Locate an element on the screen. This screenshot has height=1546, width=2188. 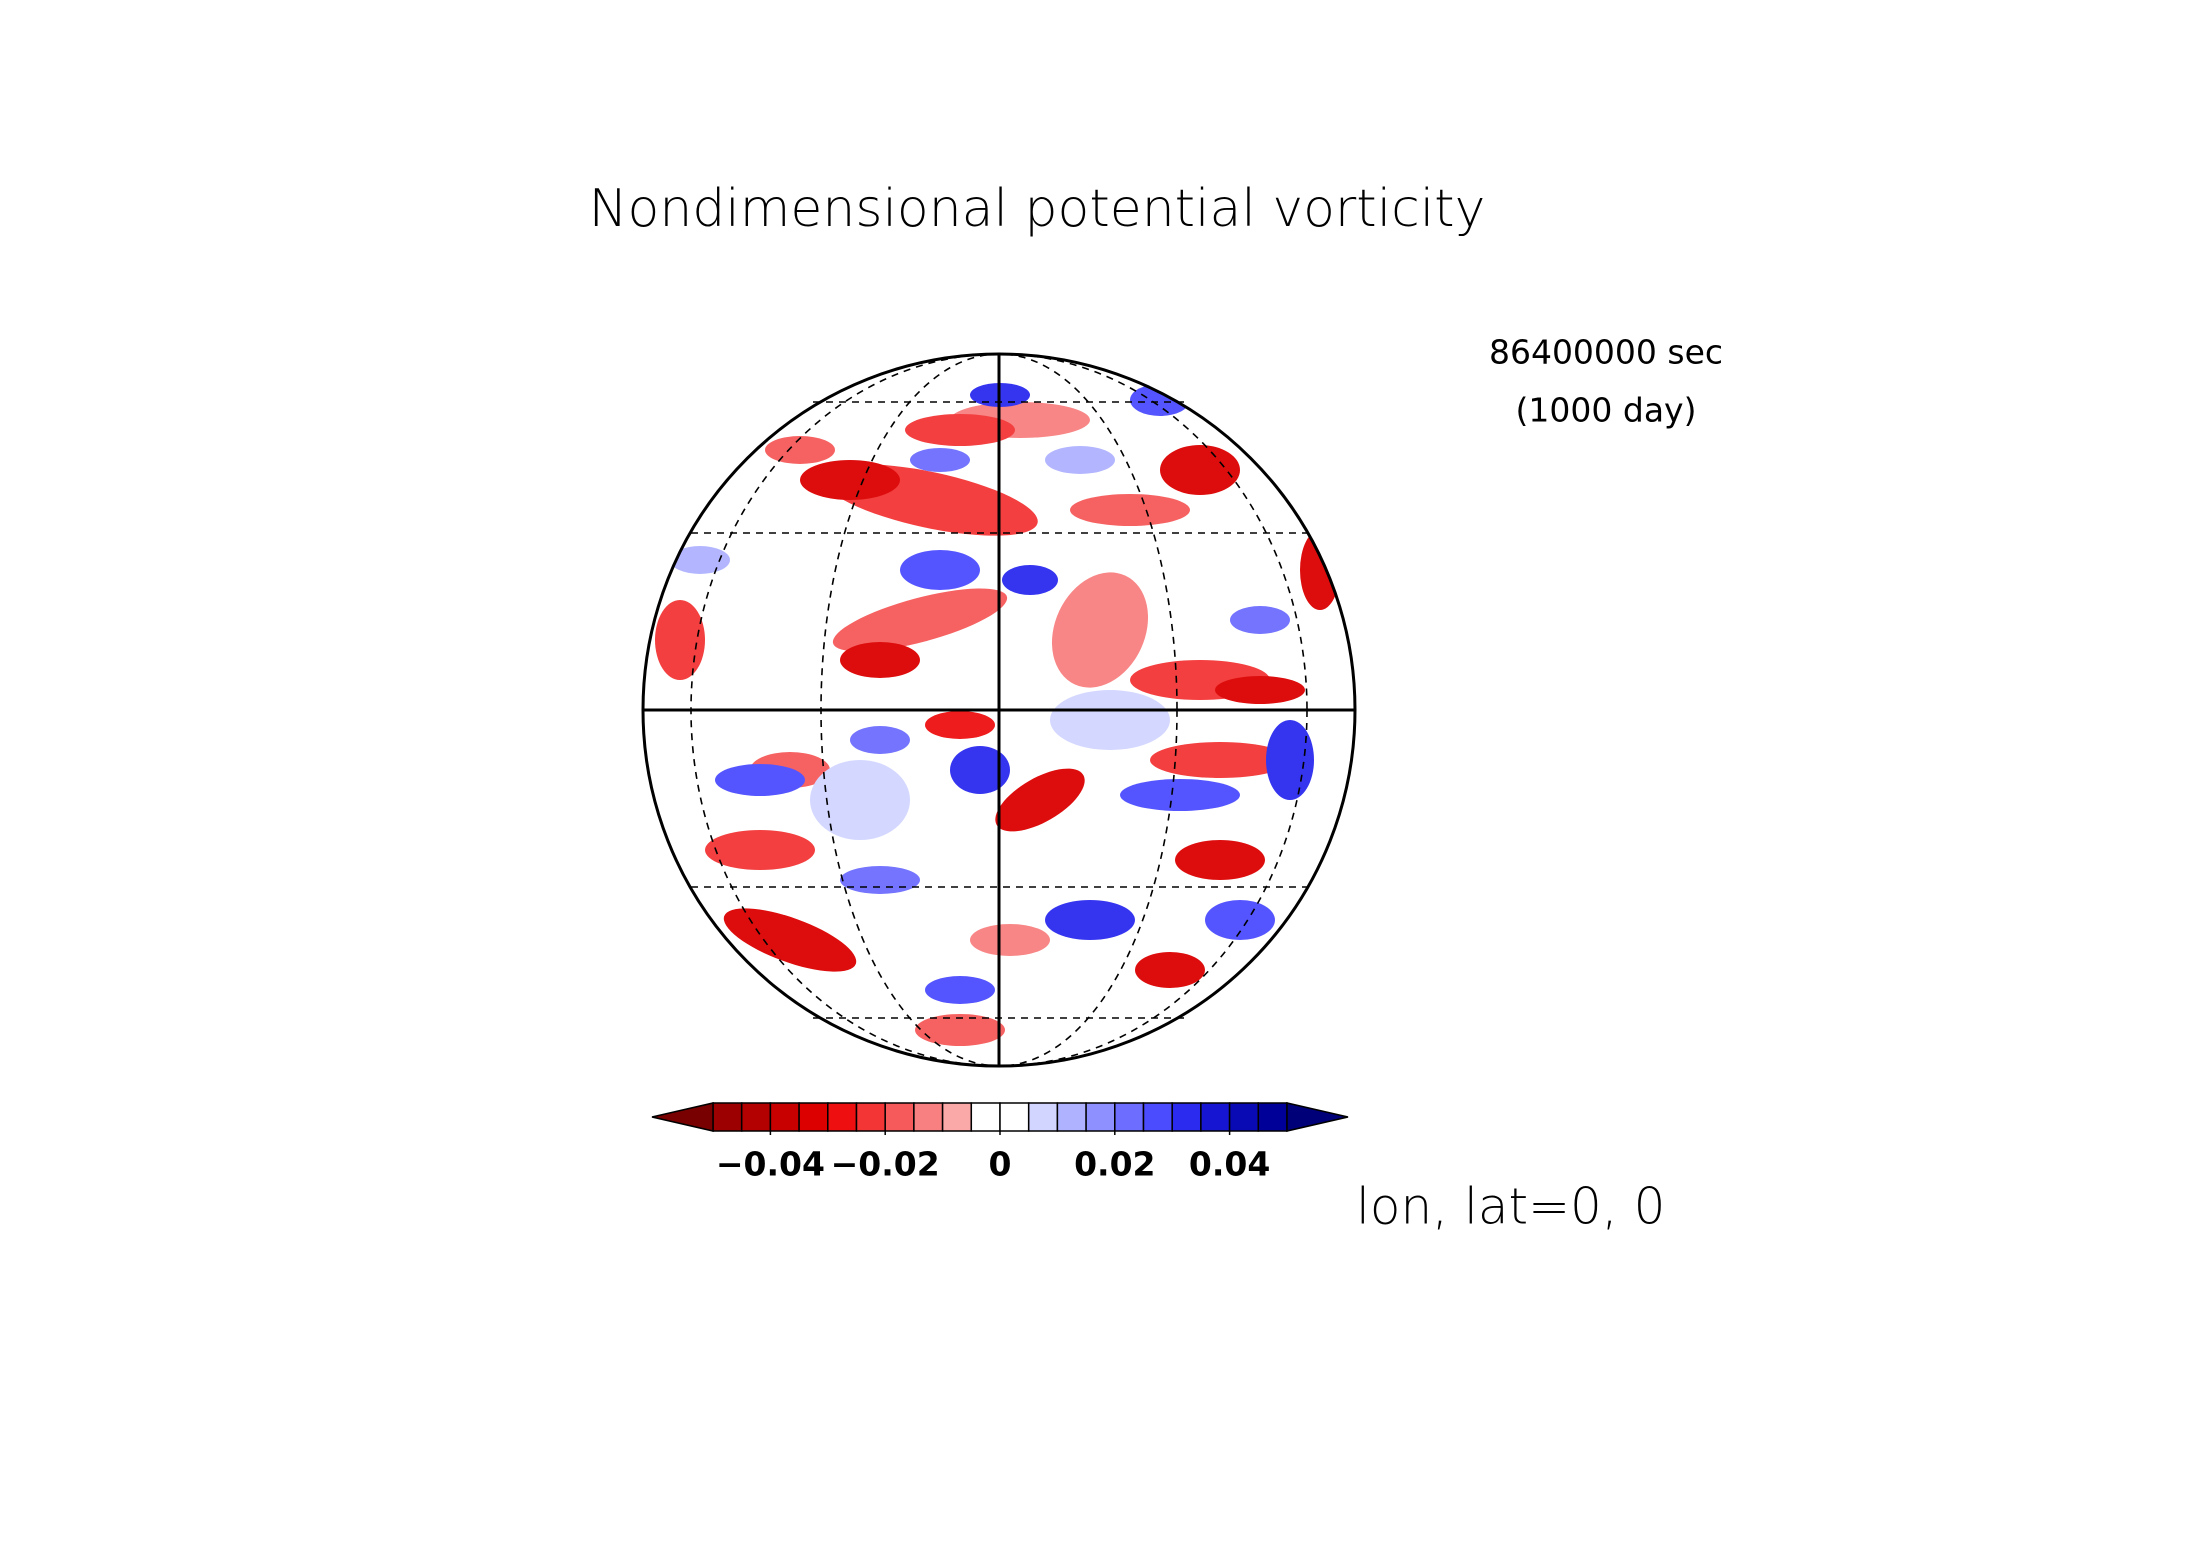
day-label: (1000 day) is located at coordinates (1606, 410).